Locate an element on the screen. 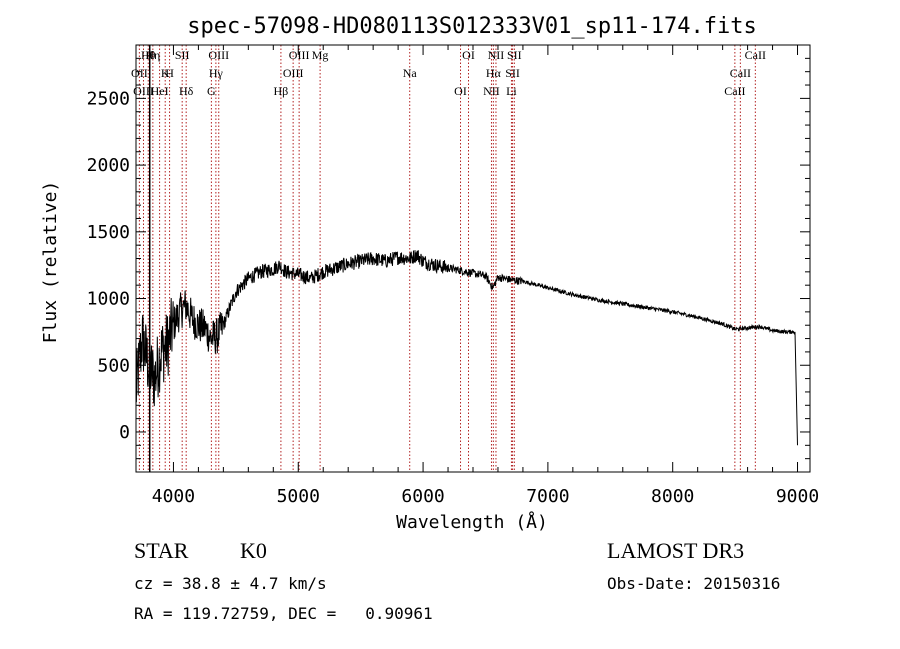 This screenshot has height=649, width=900. y-tick-label: 500 is located at coordinates (113, 365).